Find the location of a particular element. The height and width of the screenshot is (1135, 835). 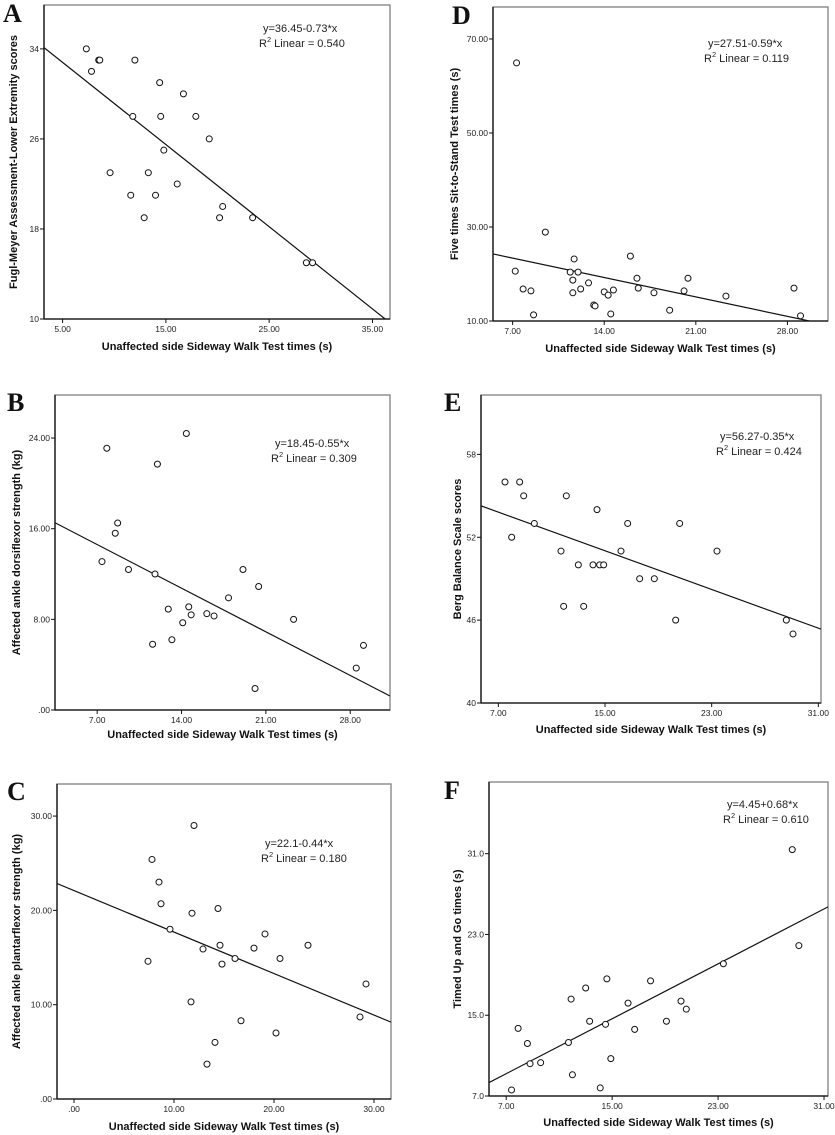

r-squared-label: R2 Linear = 0.119 is located at coordinates (746, 57).